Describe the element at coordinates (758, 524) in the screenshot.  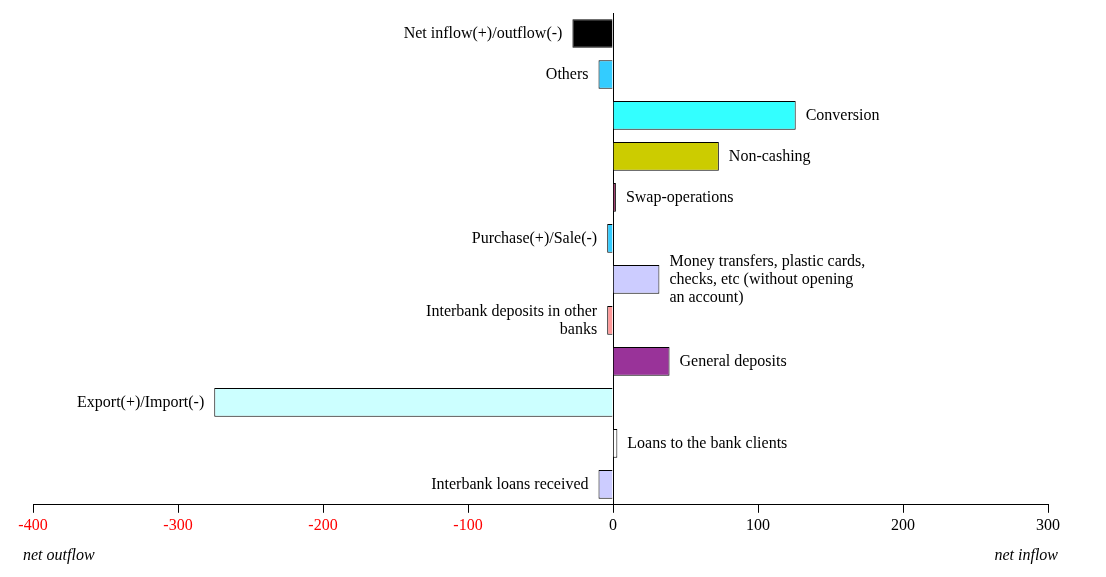
I see `x-tick-label: 100` at that location.